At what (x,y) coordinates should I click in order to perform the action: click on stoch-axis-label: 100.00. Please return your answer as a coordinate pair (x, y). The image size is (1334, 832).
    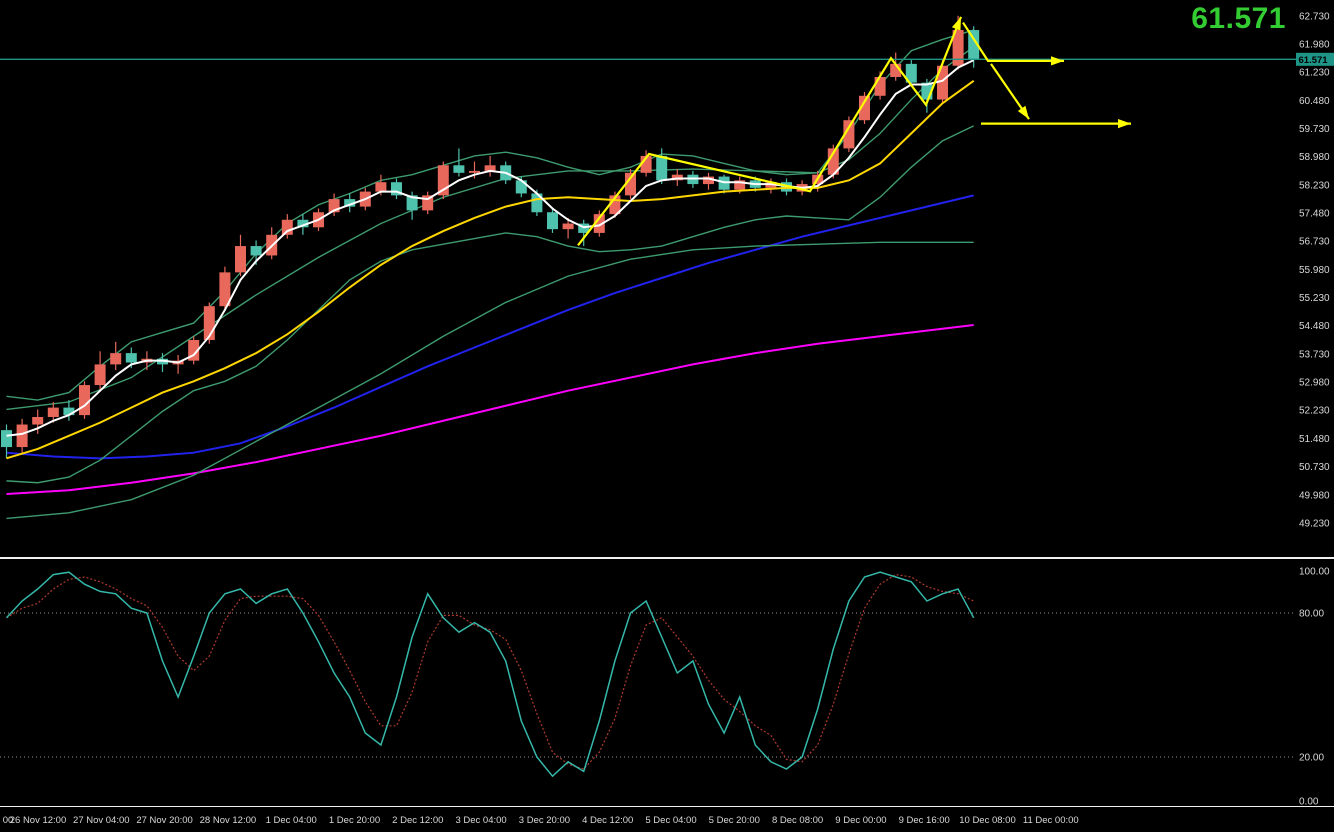
    Looking at the image, I should click on (1314, 572).